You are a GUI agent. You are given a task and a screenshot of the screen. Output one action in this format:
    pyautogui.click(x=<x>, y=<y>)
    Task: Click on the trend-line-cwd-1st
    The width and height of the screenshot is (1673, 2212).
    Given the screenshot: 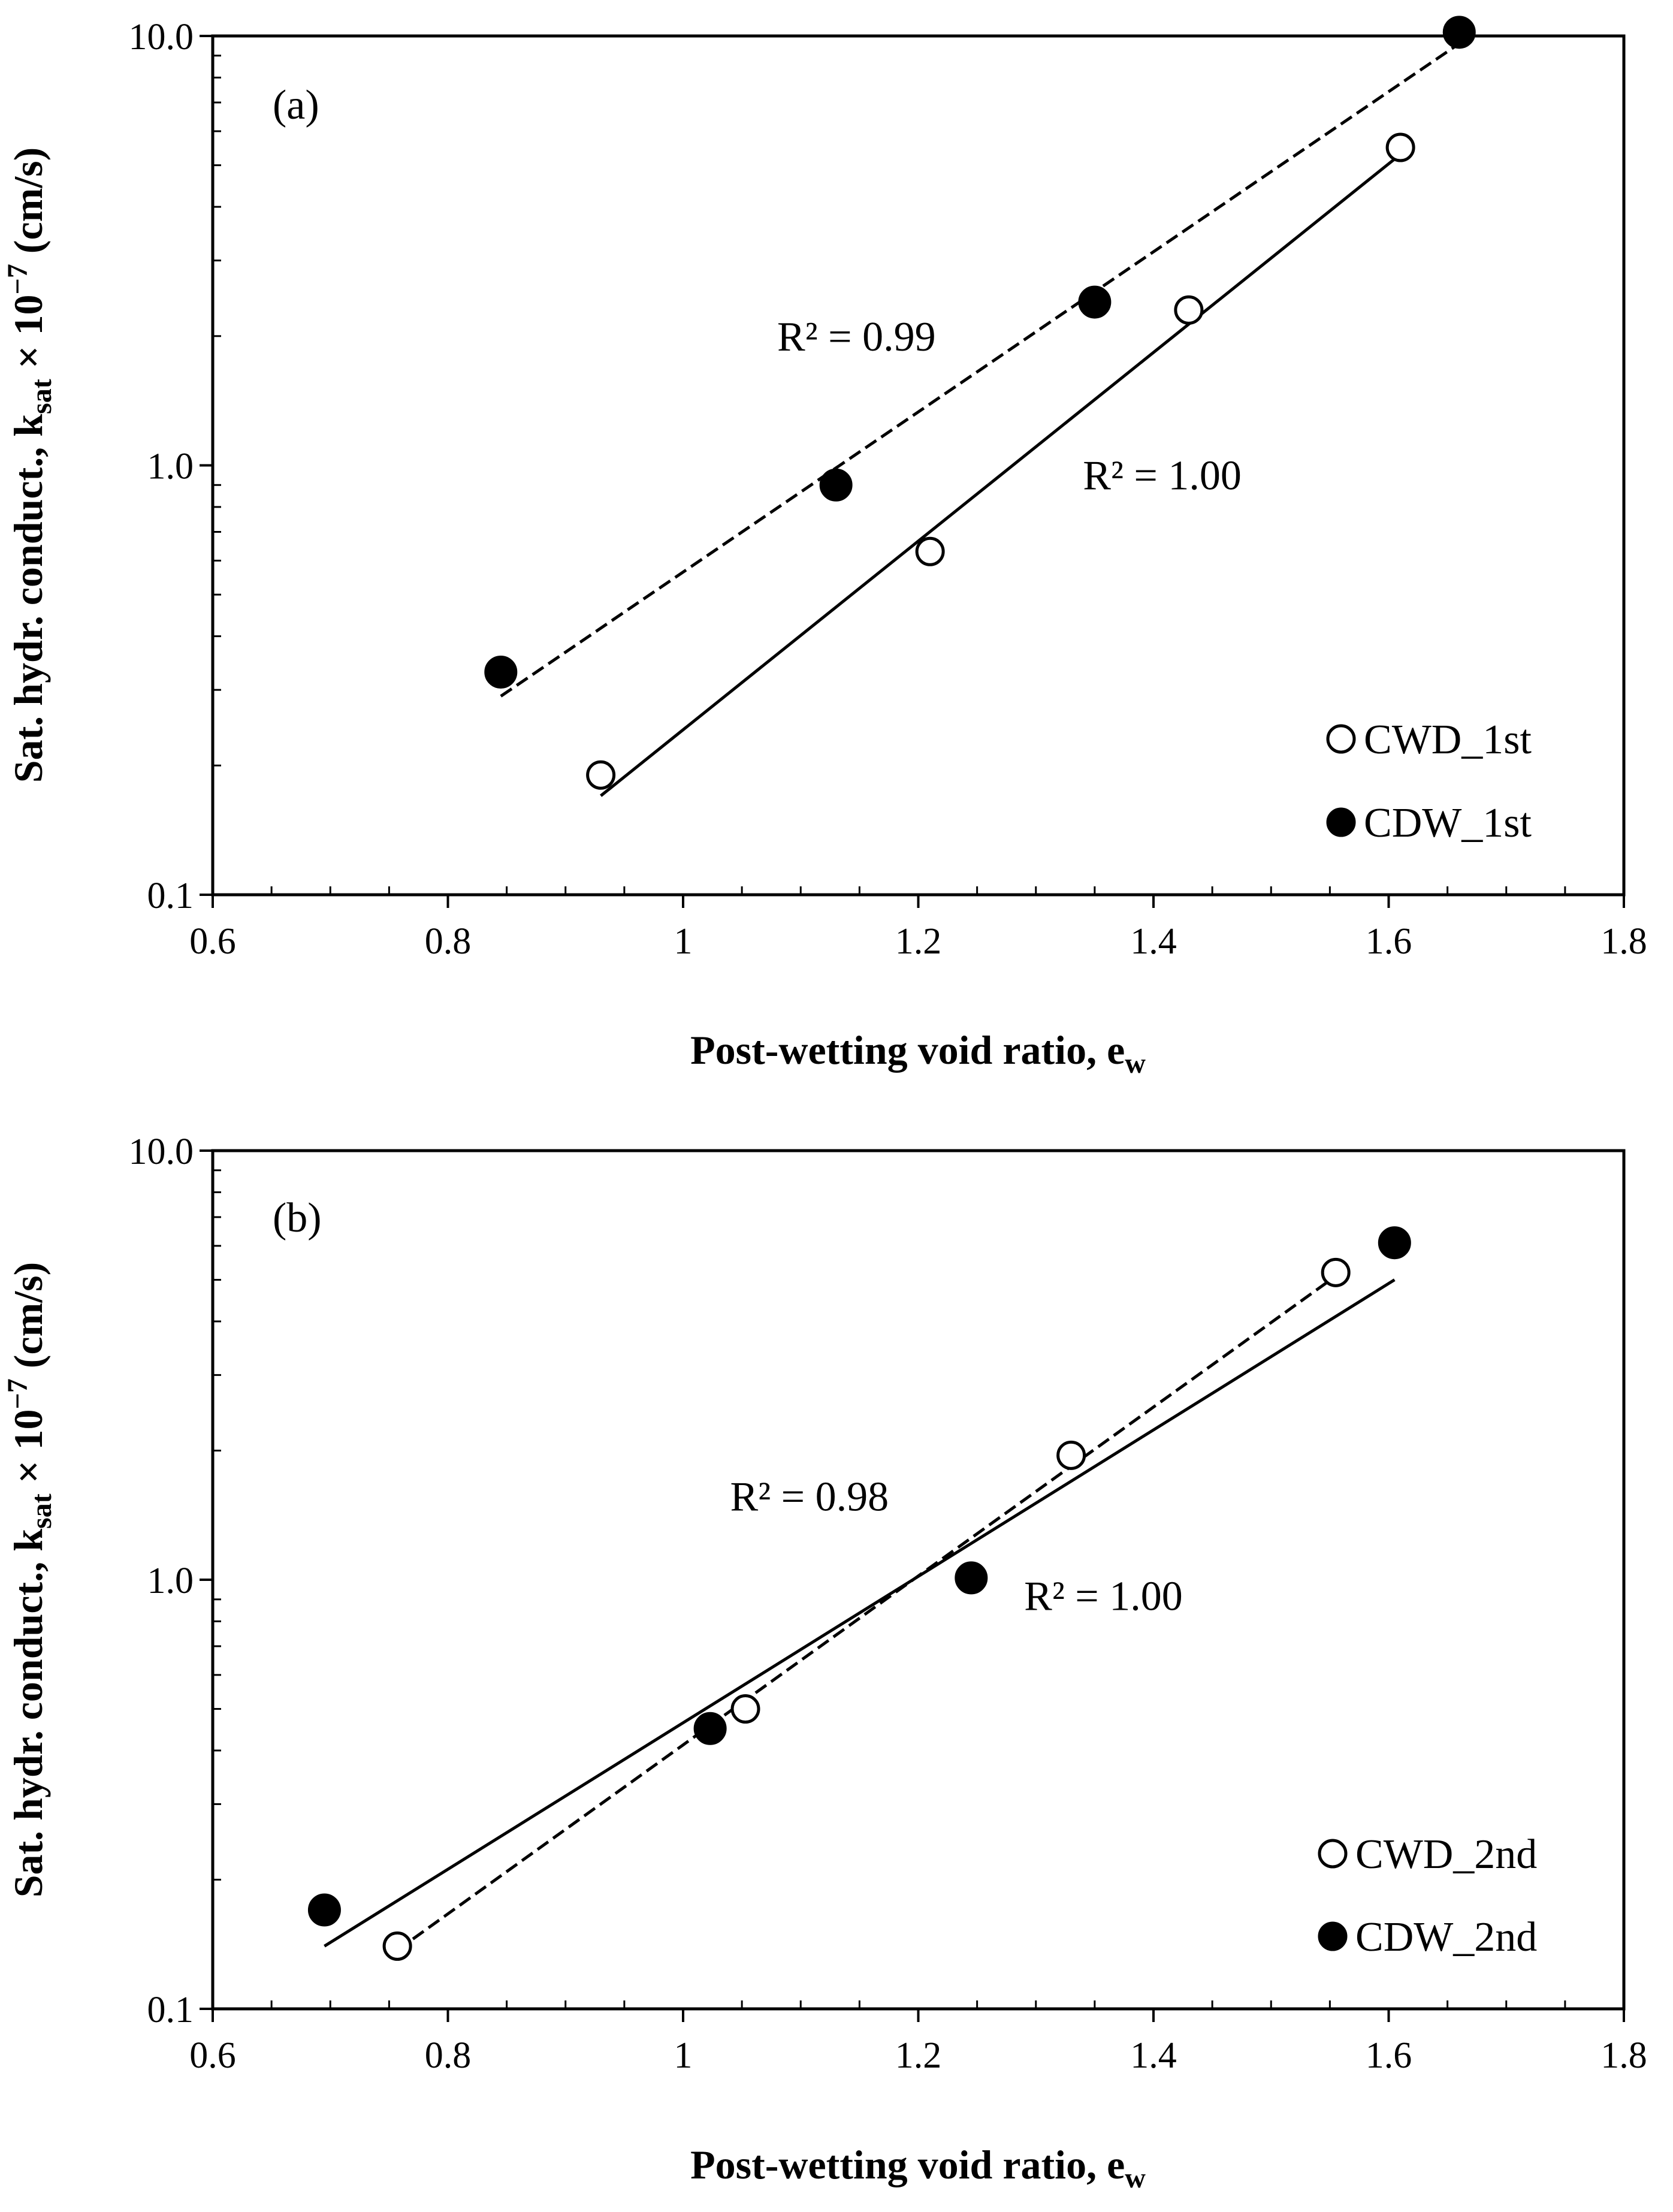 What is the action you would take?
    pyautogui.click(x=1001, y=475)
    